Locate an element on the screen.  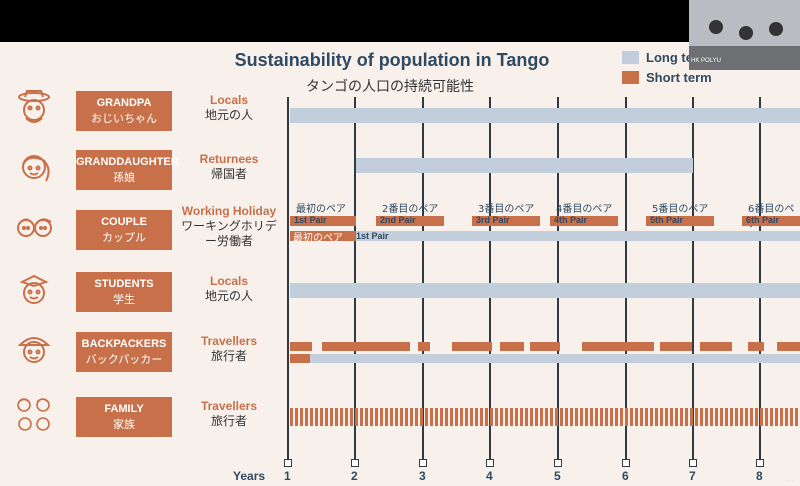
couple-short-term-bar is located at coordinates (410, 221).